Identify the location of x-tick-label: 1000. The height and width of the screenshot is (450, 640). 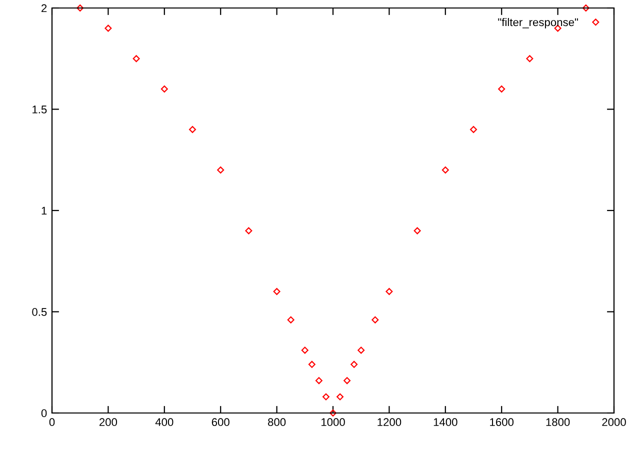
(333, 422).